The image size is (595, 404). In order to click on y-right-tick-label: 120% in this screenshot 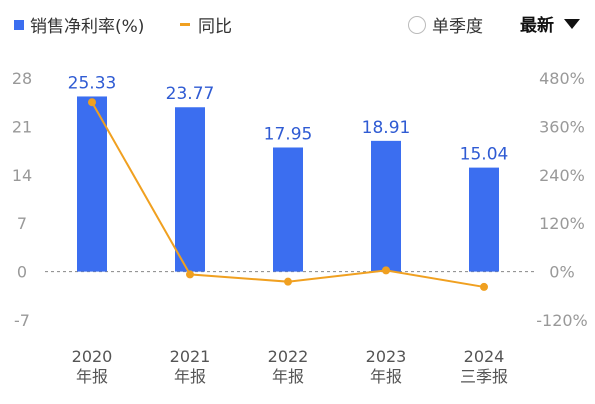, I will do `click(562, 223)`.